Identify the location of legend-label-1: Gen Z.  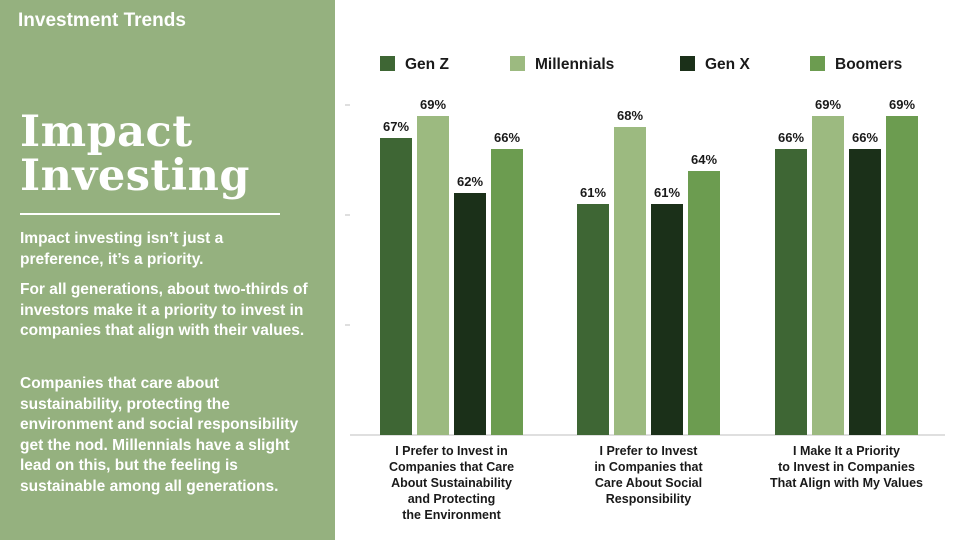
(427, 64).